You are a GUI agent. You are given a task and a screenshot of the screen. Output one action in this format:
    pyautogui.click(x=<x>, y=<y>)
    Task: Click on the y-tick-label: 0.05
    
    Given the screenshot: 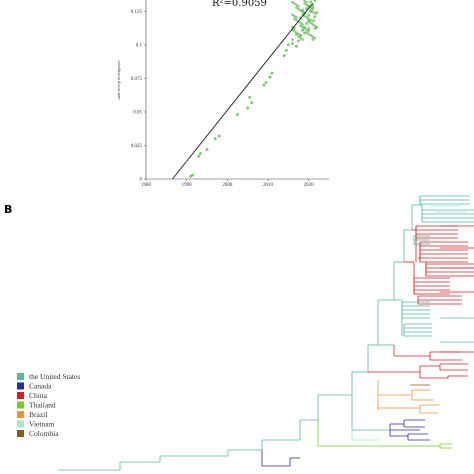 What is the action you would take?
    pyautogui.click(x=137, y=113)
    